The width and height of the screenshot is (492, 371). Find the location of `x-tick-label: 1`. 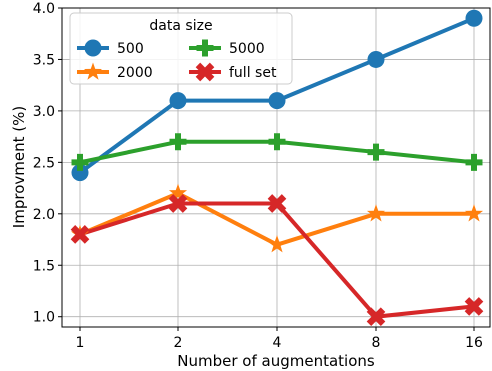

x-tick-label: 1 is located at coordinates (80, 343).